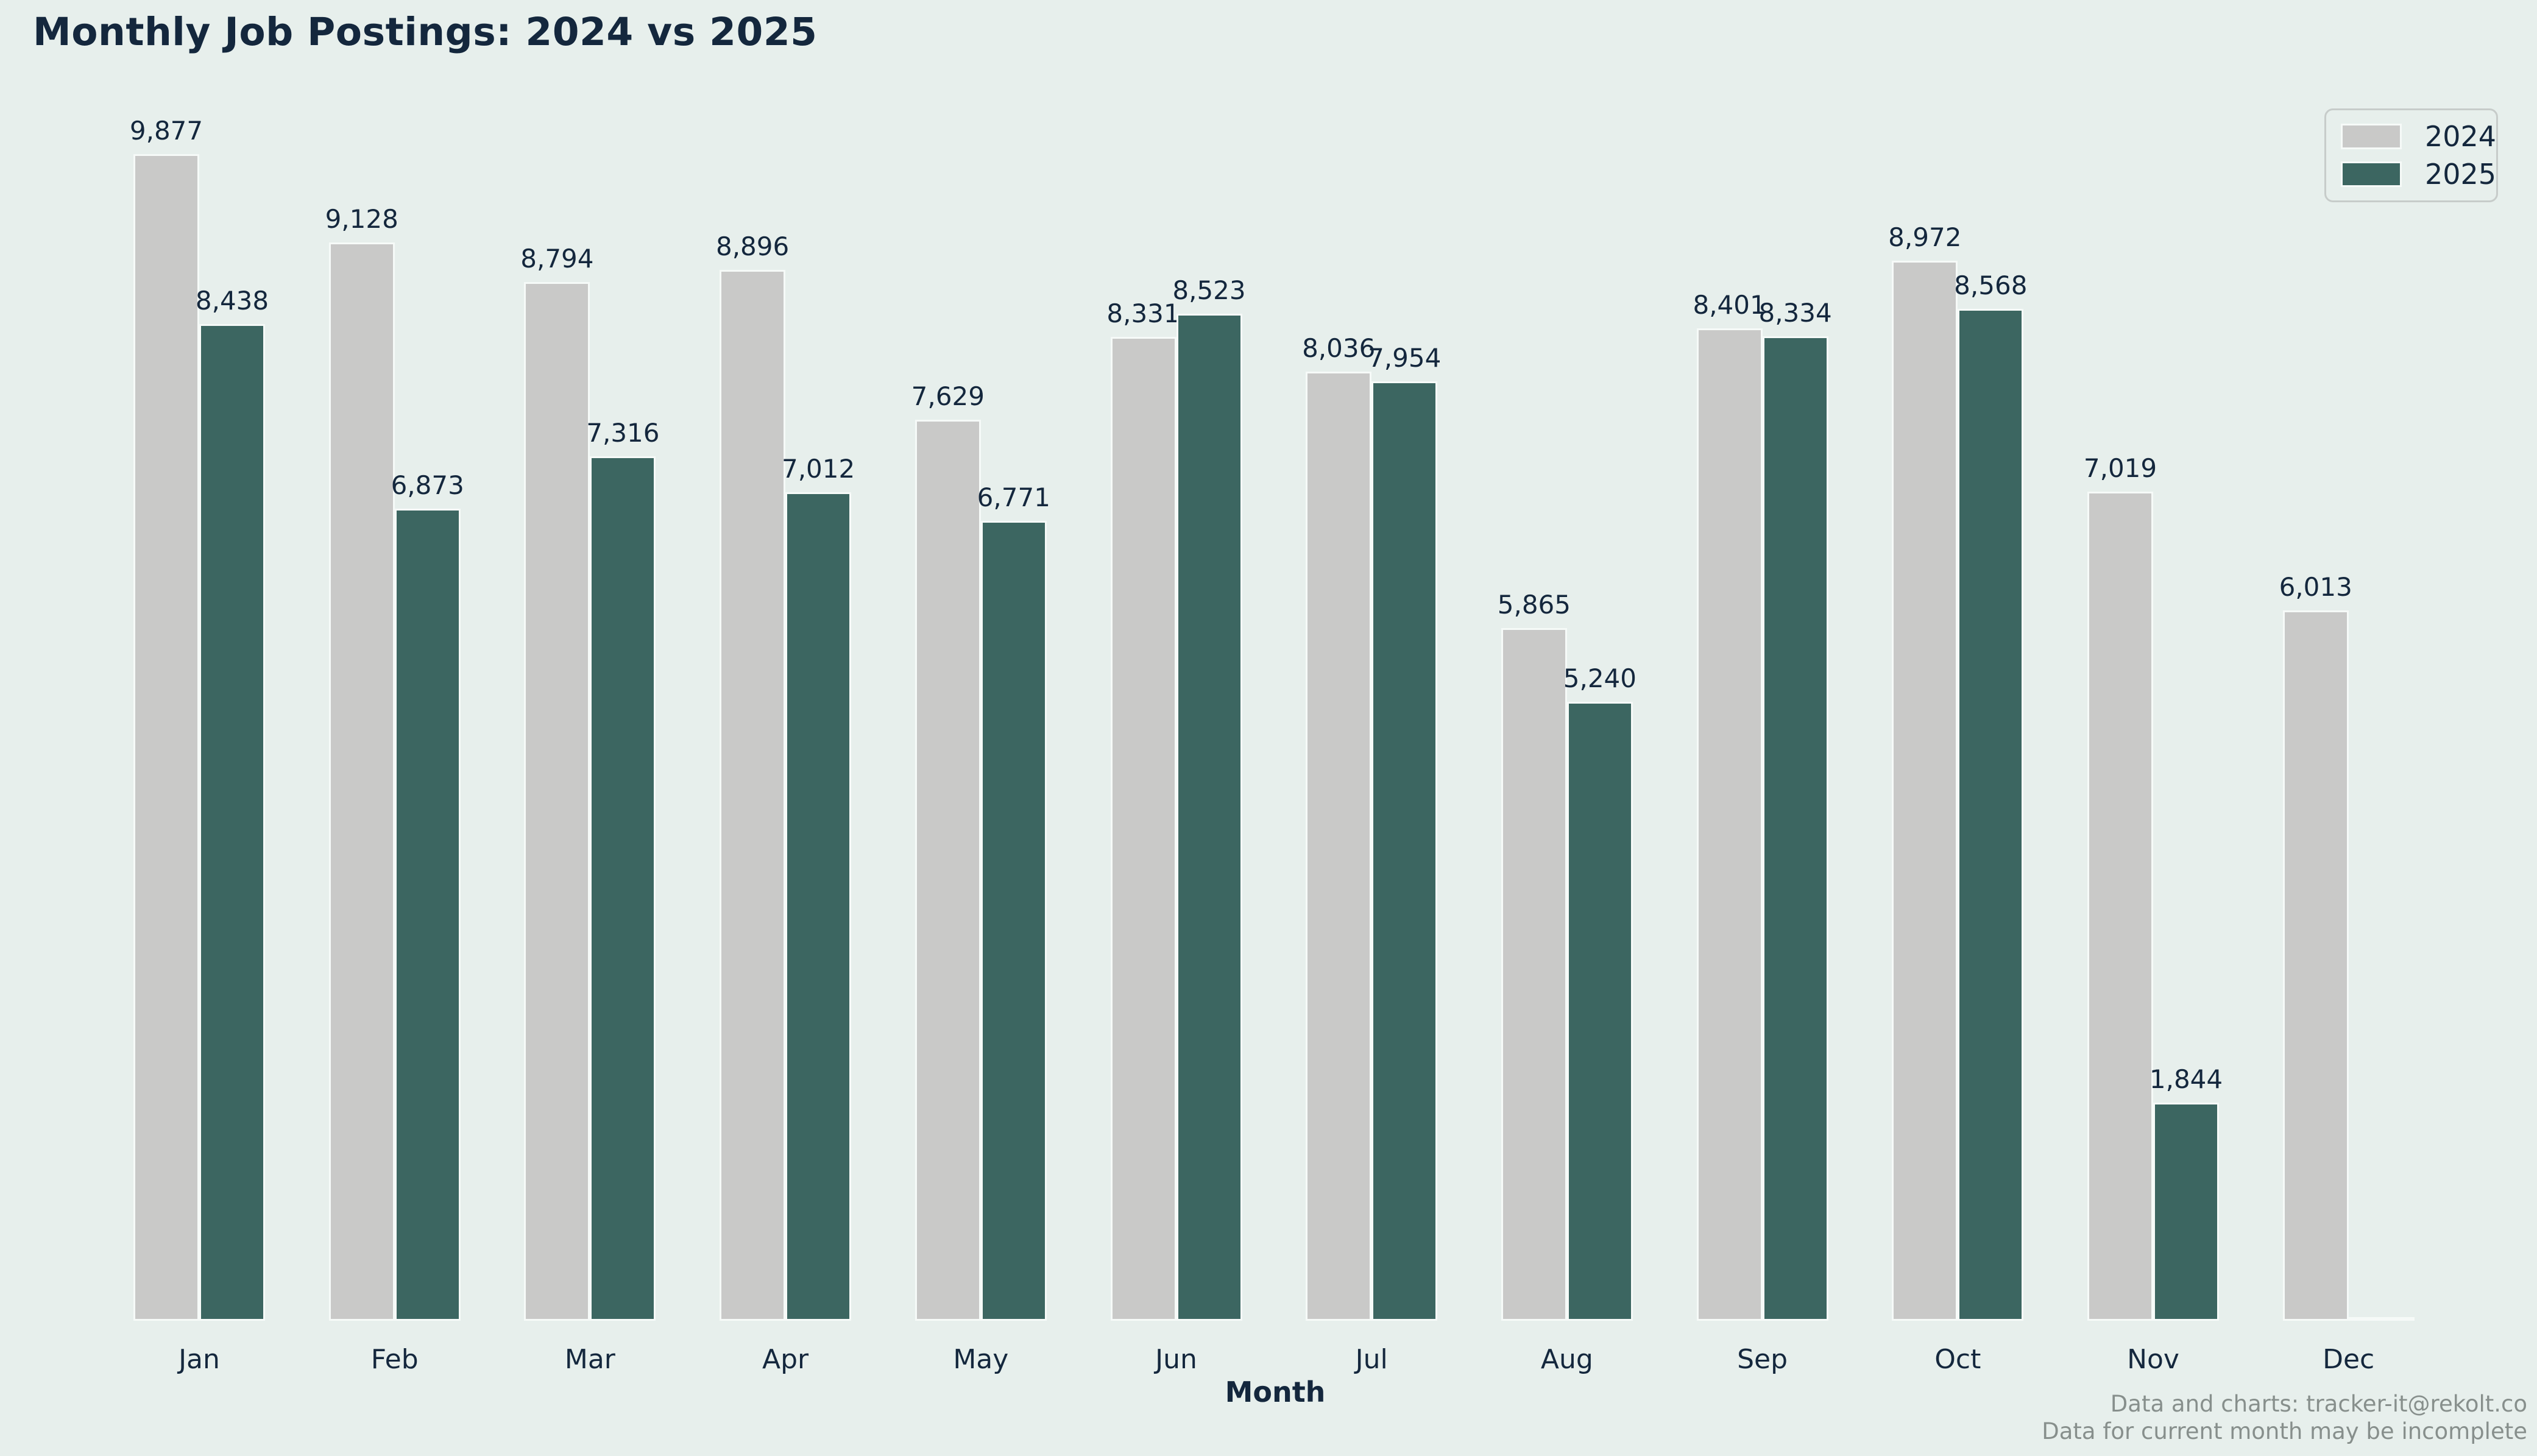 The height and width of the screenshot is (1456, 2537). Describe the element at coordinates (166, 131) in the screenshot. I see `value-label-2024-jan: 9,877` at that location.